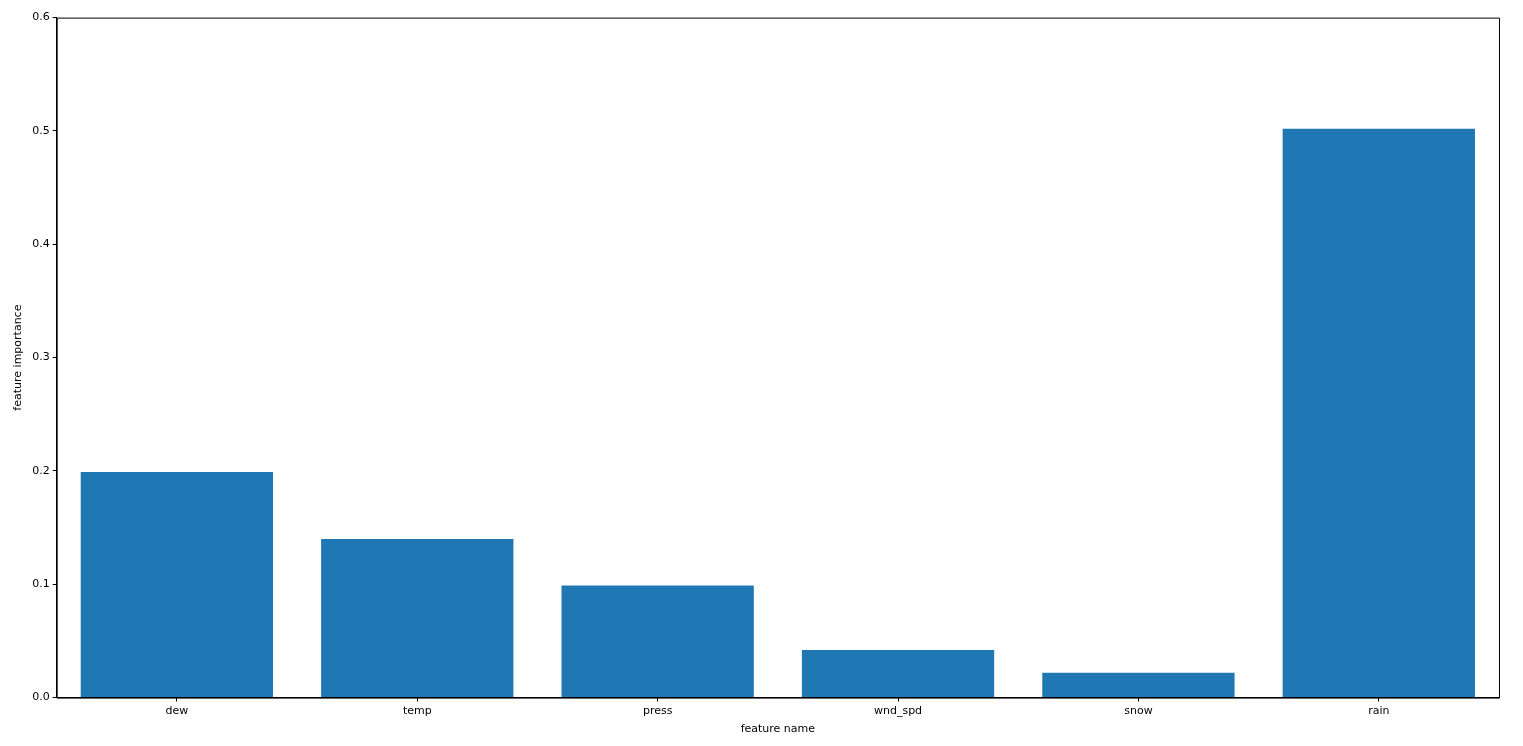 Image resolution: width=1523 pixels, height=746 pixels. Describe the element at coordinates (177, 711) in the screenshot. I see `x-tick-label: dew` at that location.